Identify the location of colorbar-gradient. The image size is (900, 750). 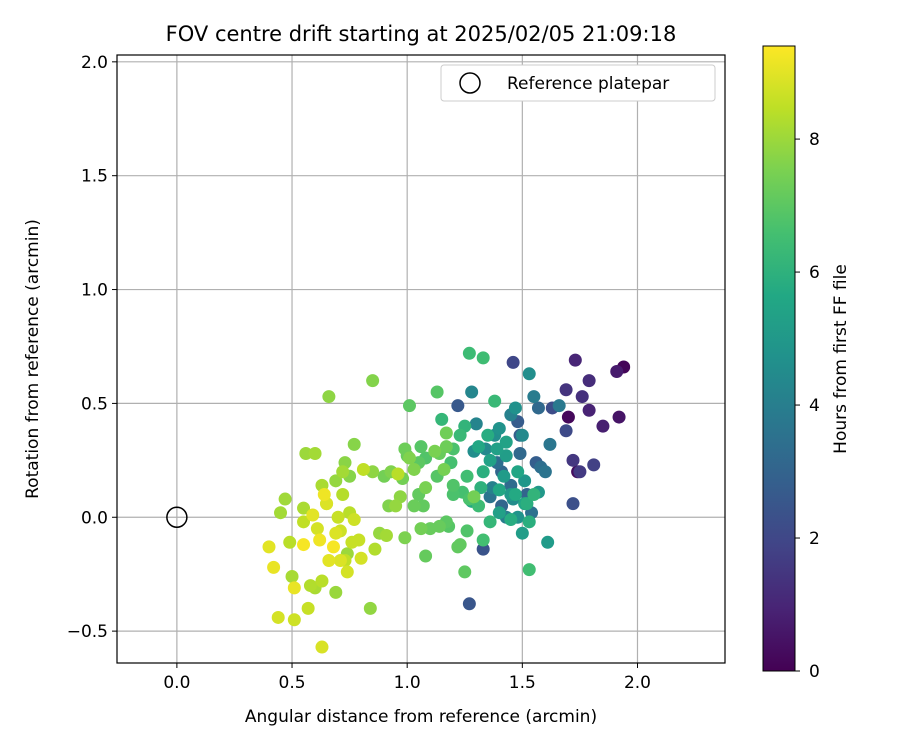
(779, 358).